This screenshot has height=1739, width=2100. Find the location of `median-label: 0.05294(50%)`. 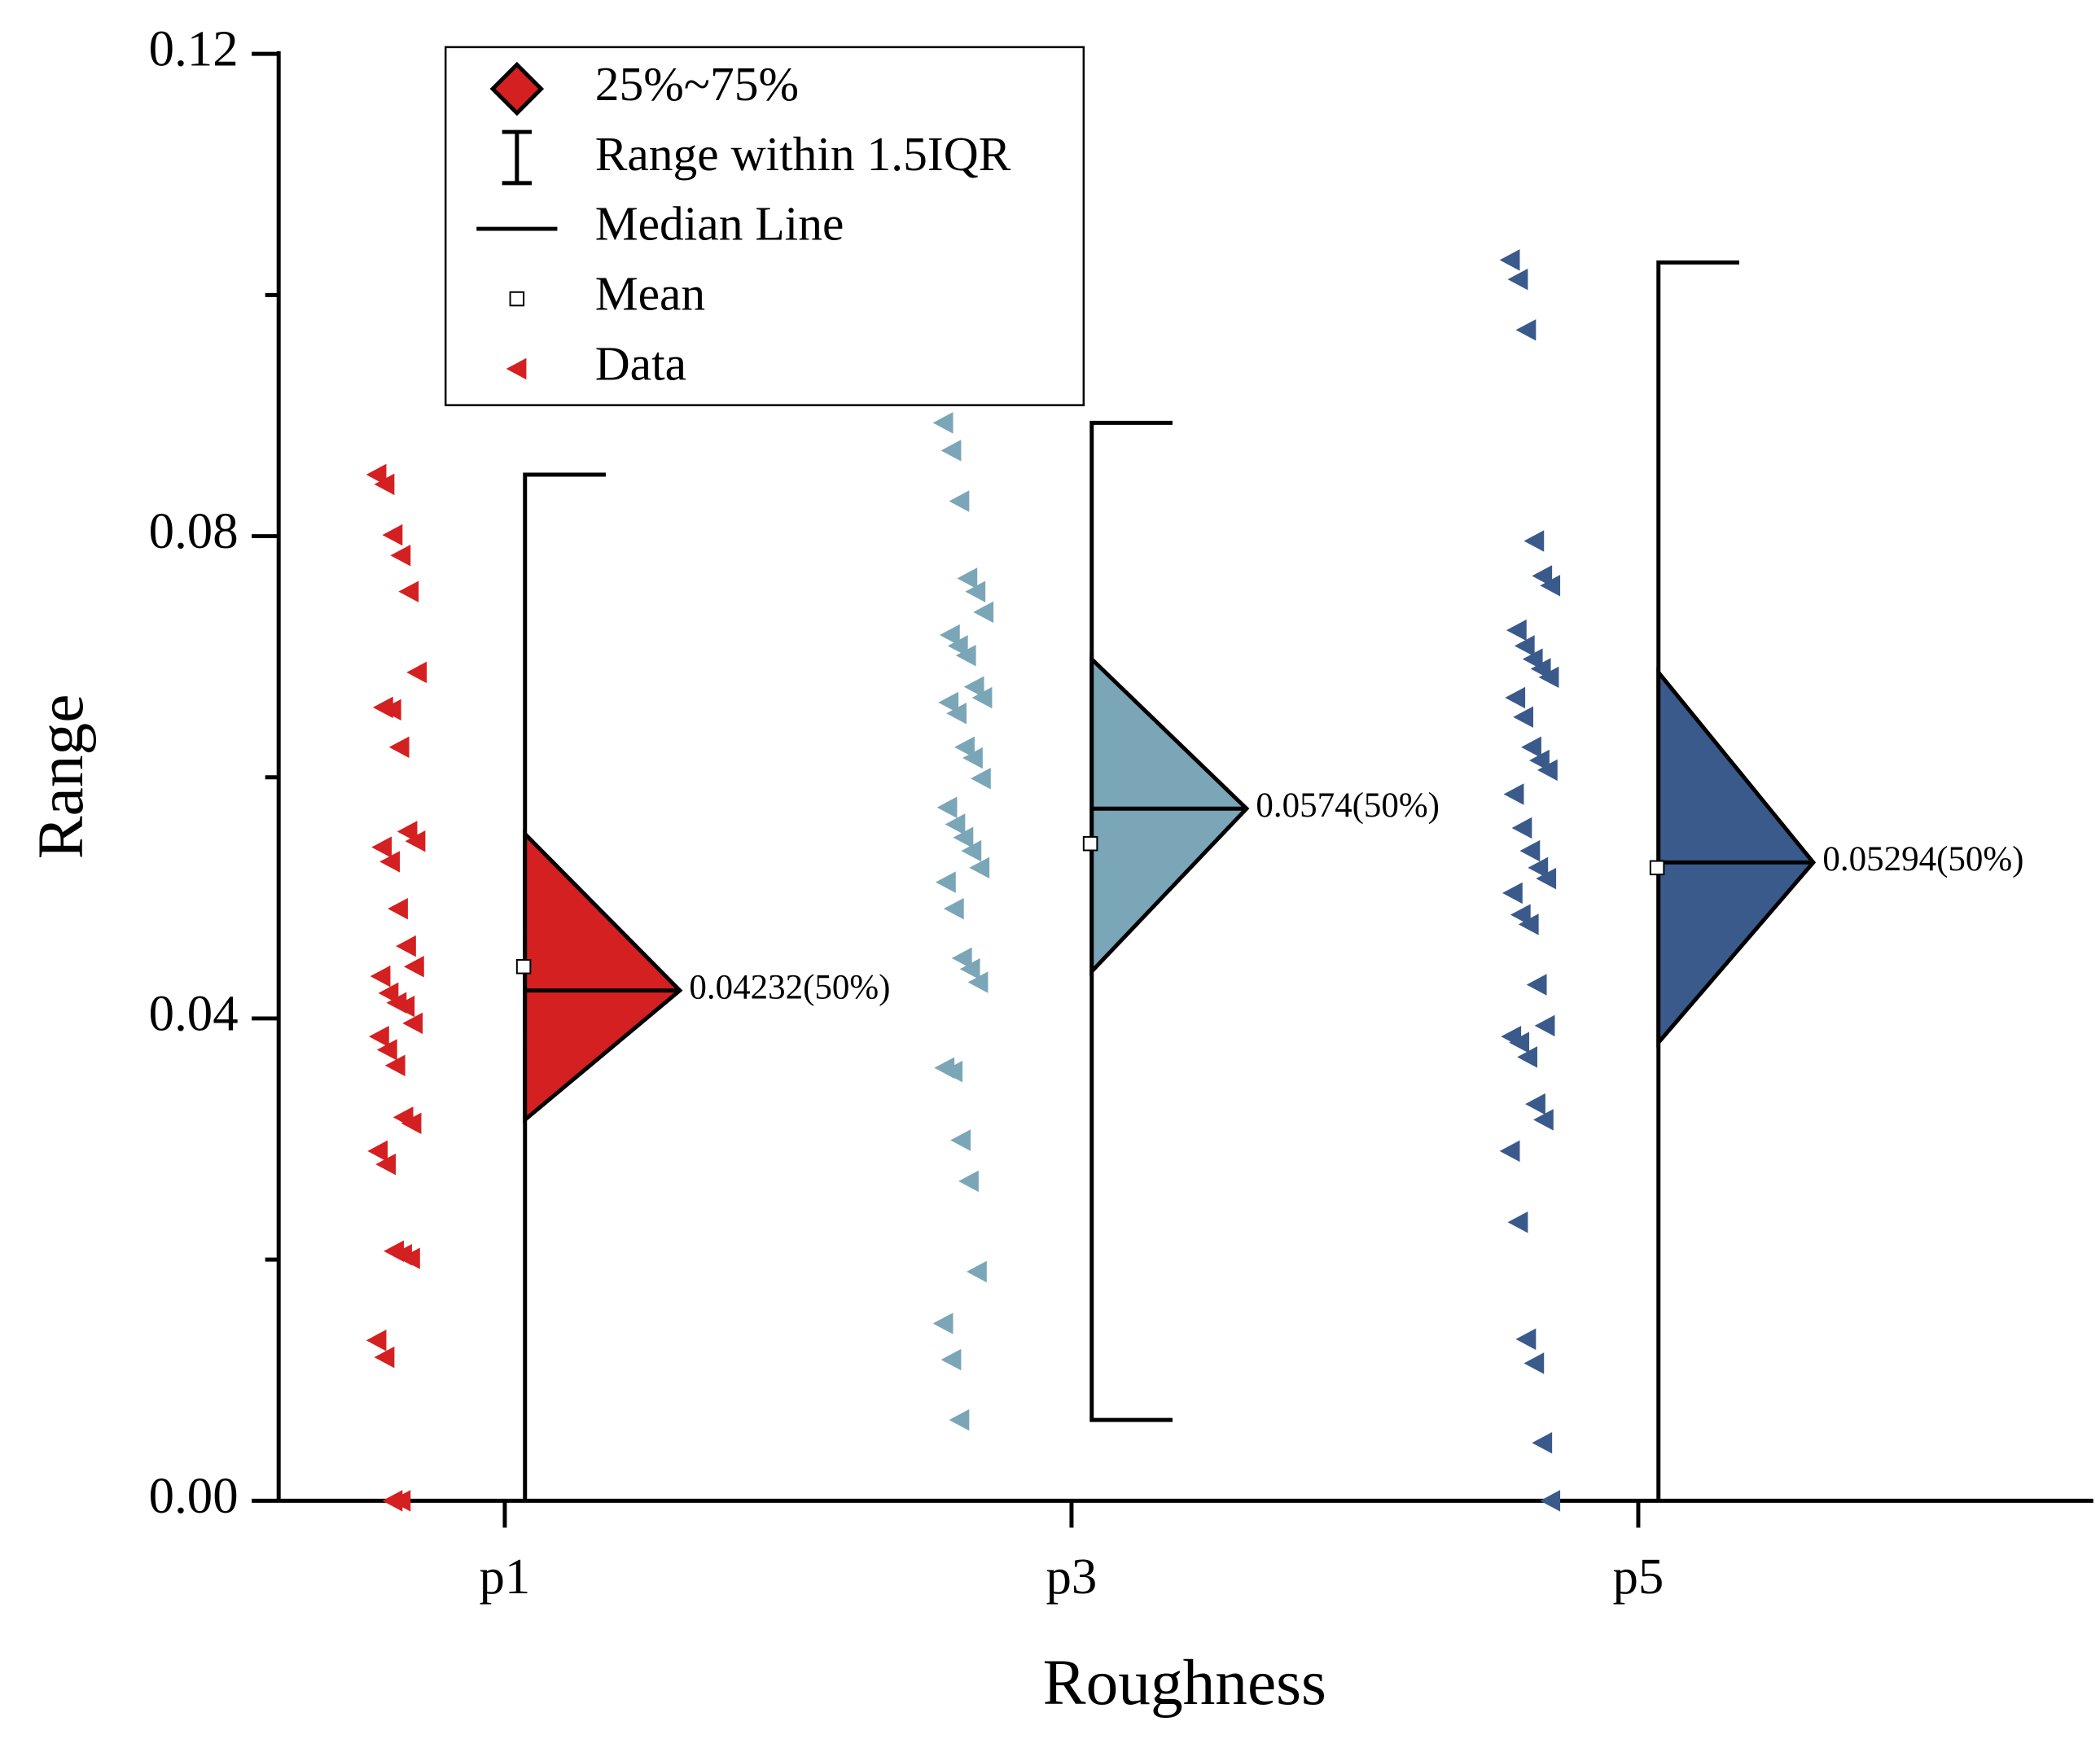

median-label: 0.05294(50%) is located at coordinates (1923, 859).